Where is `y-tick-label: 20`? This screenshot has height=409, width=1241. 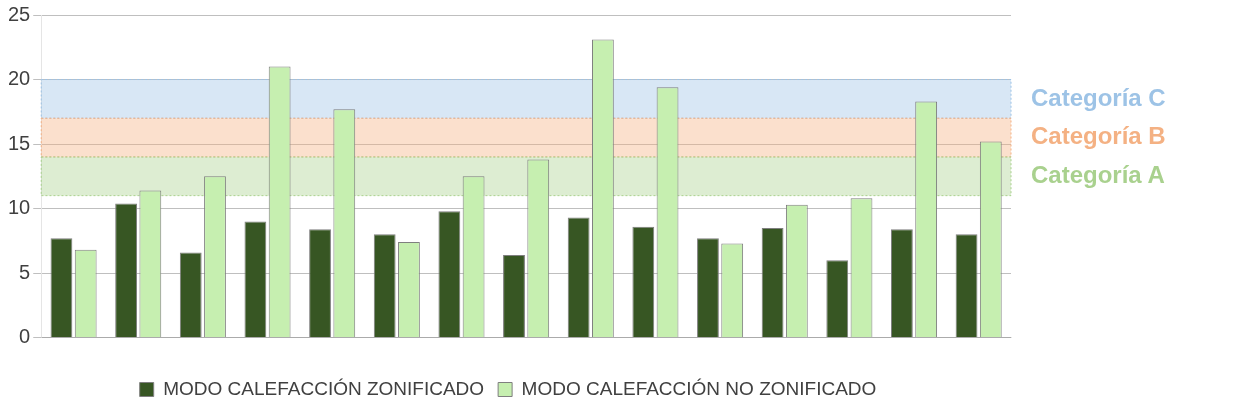
y-tick-label: 20 is located at coordinates (19, 78).